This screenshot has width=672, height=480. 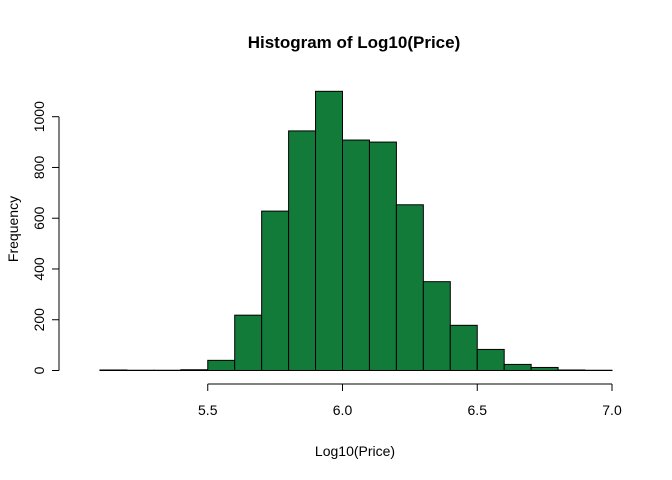 I want to click on x-axis-label: Log10(Price), so click(x=355, y=451).